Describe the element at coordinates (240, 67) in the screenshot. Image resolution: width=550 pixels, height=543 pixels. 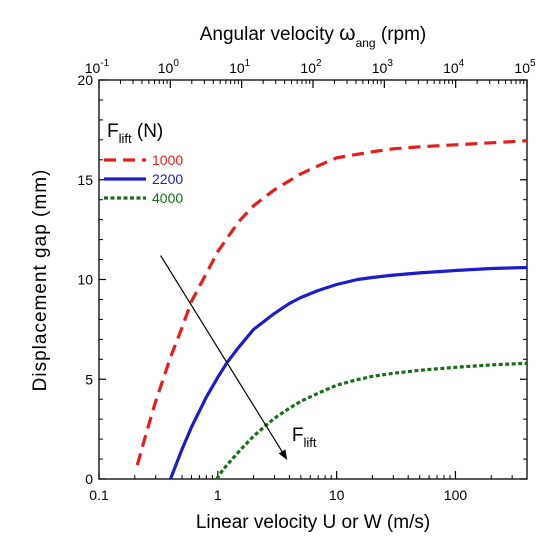
I see `top-tick-label: 10¹` at that location.